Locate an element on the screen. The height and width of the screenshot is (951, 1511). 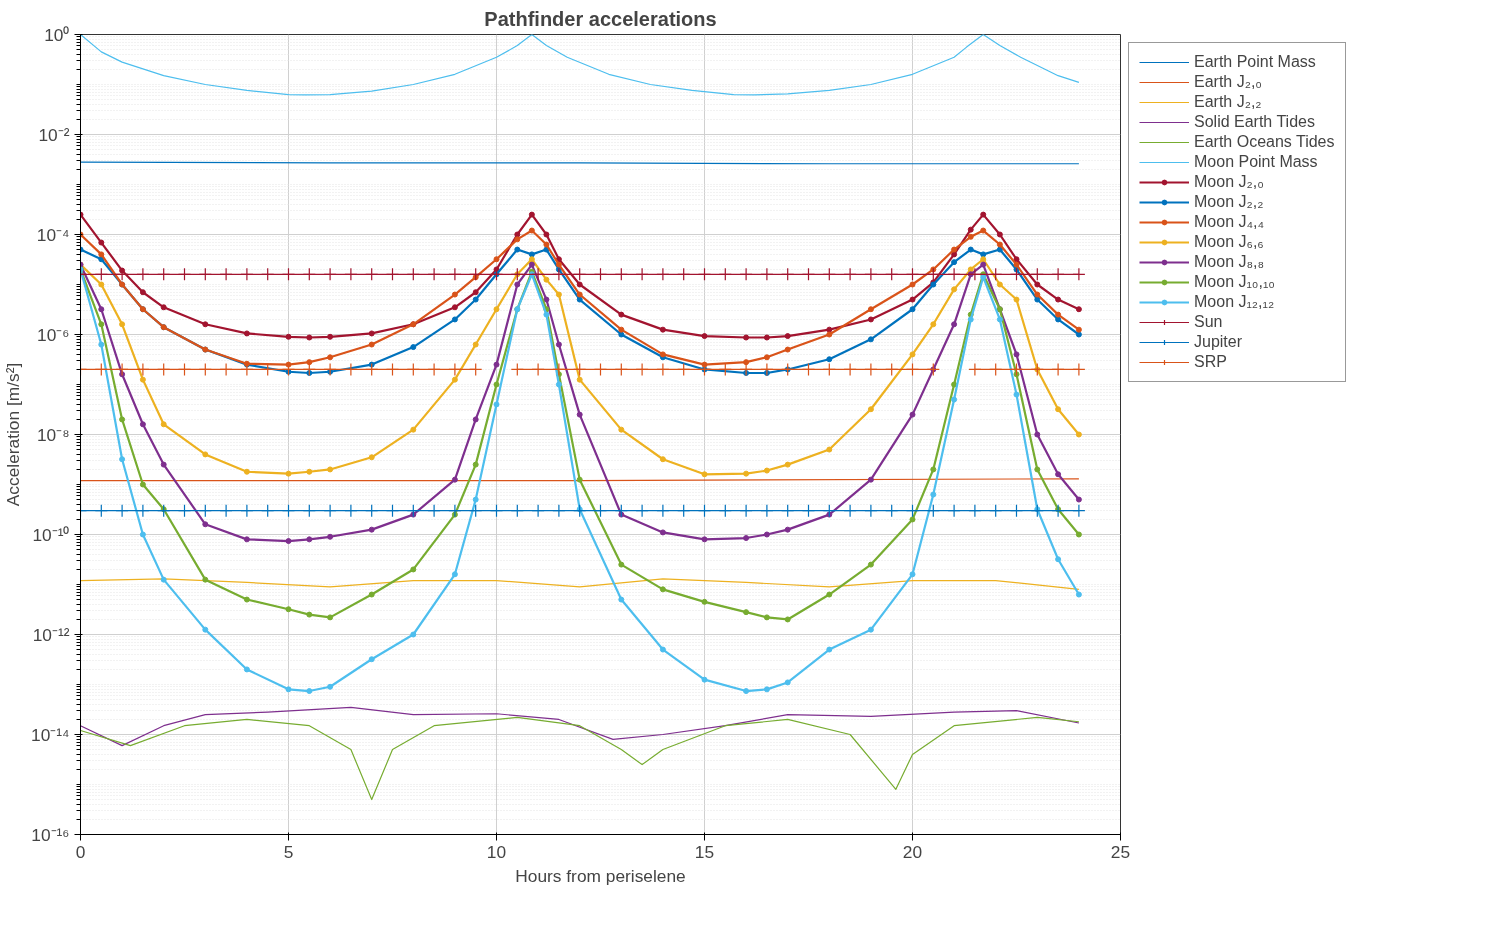
legend-label: Solid Earth Tides is located at coordinates (1254, 122).